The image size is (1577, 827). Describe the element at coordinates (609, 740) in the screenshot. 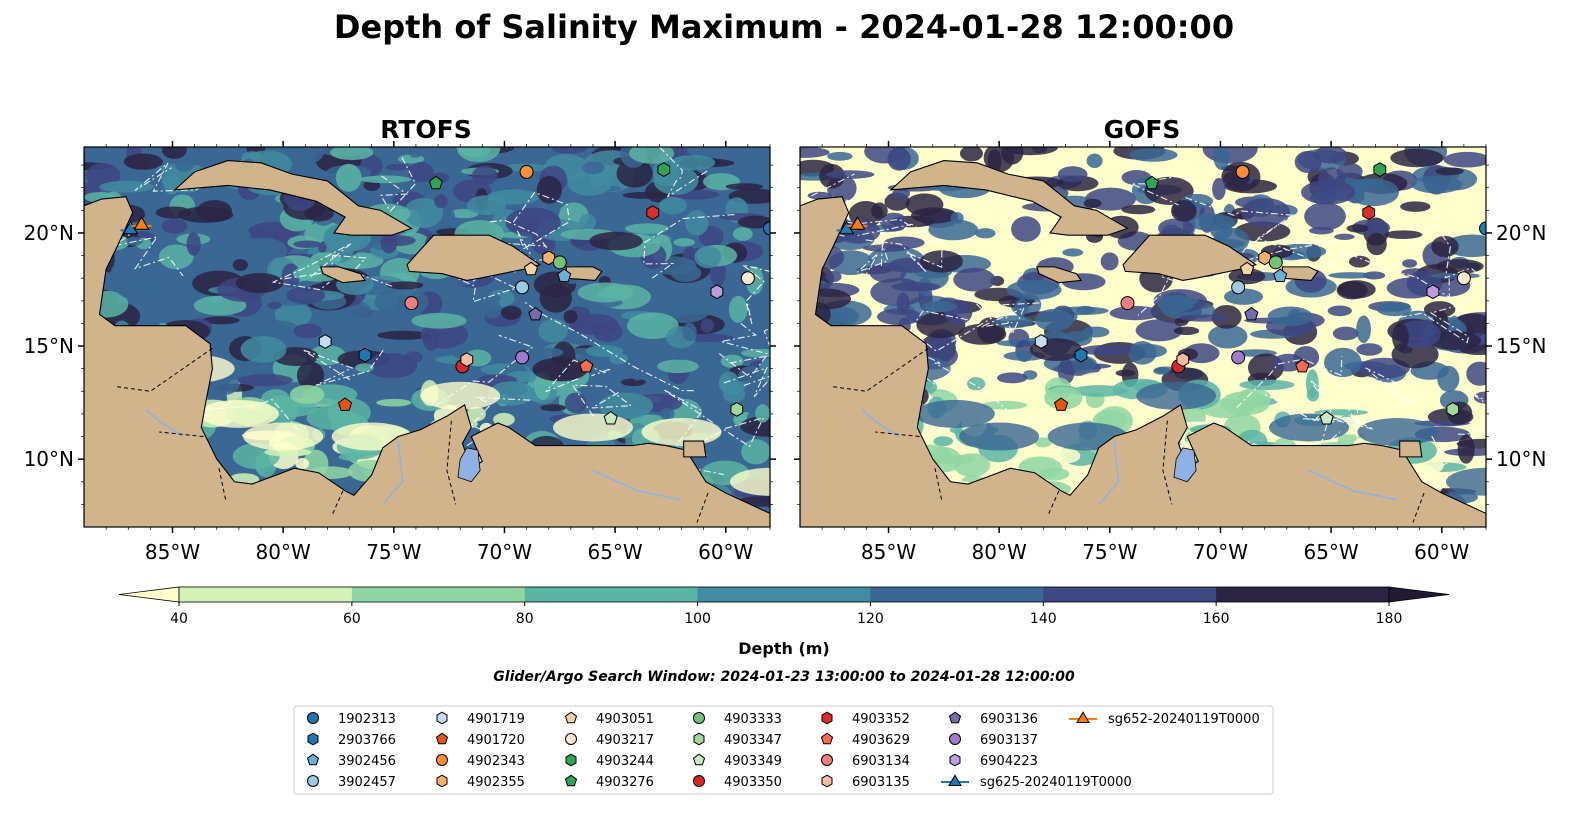

I see `legend-item: 4903217` at that location.